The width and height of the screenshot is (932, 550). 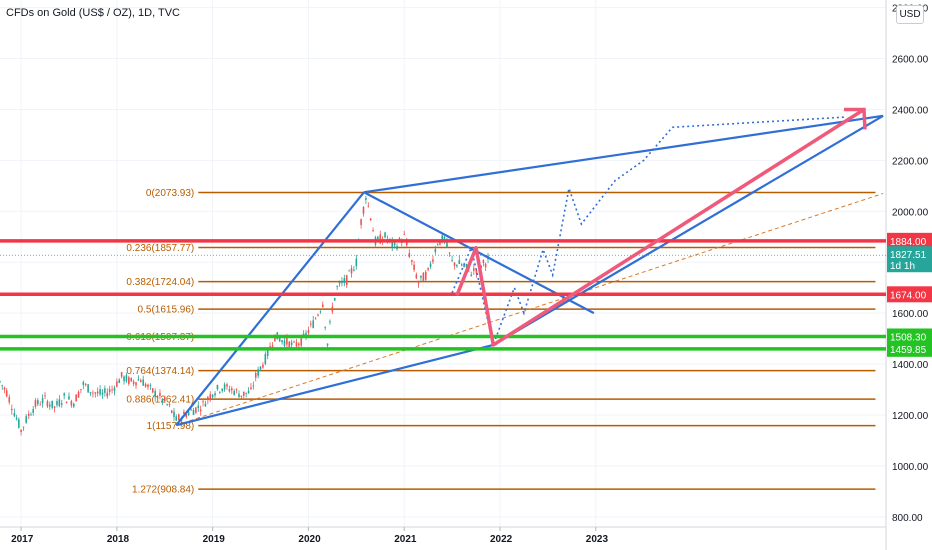 What do you see at coordinates (171, 426) in the screenshot?
I see `fib-level-label: 1(1157.98)` at bounding box center [171, 426].